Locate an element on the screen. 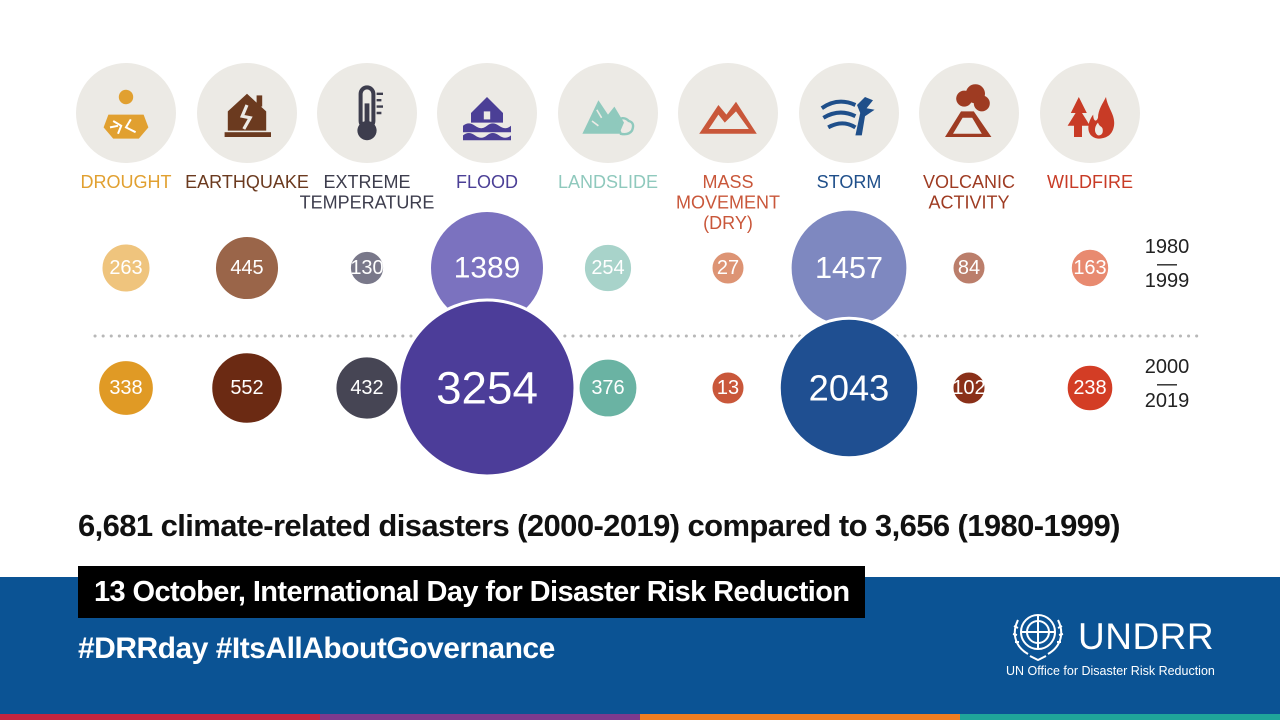 This screenshot has width=1280, height=720. category-label-line: EXTREME is located at coordinates (366, 182).